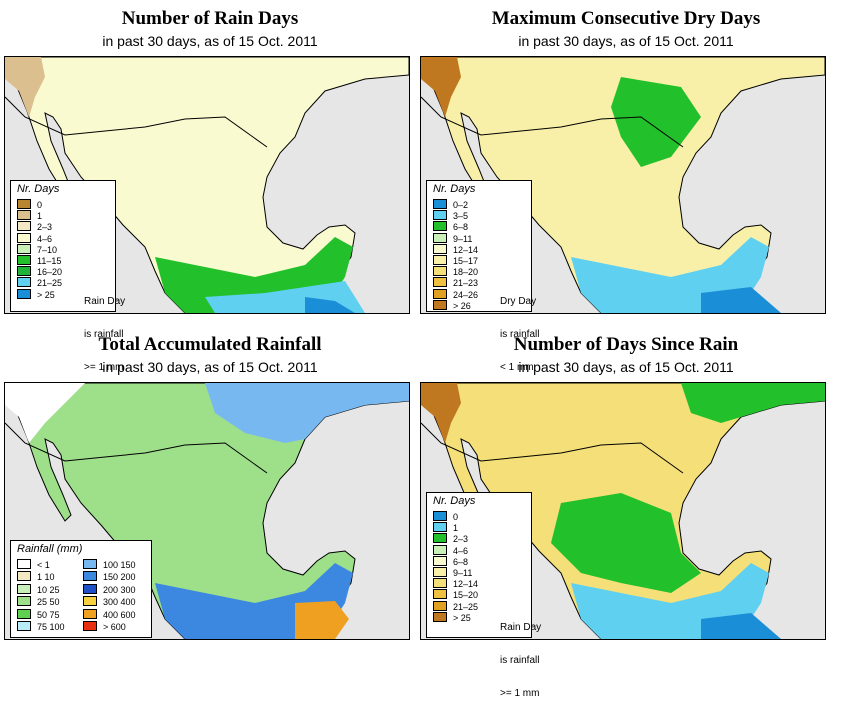  What do you see at coordinates (466, 272) in the screenshot?
I see `legend-label: 18–20` at bounding box center [466, 272].